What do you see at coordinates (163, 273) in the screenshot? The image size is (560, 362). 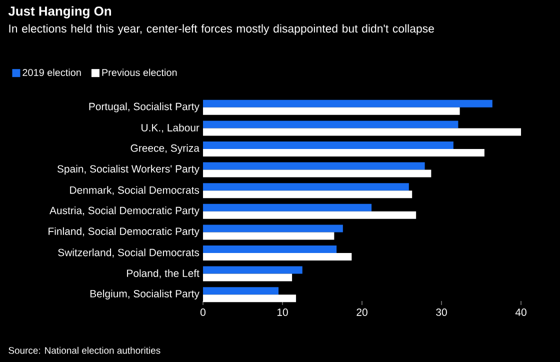 I see `y-tick-label: Poland, the Left` at bounding box center [163, 273].